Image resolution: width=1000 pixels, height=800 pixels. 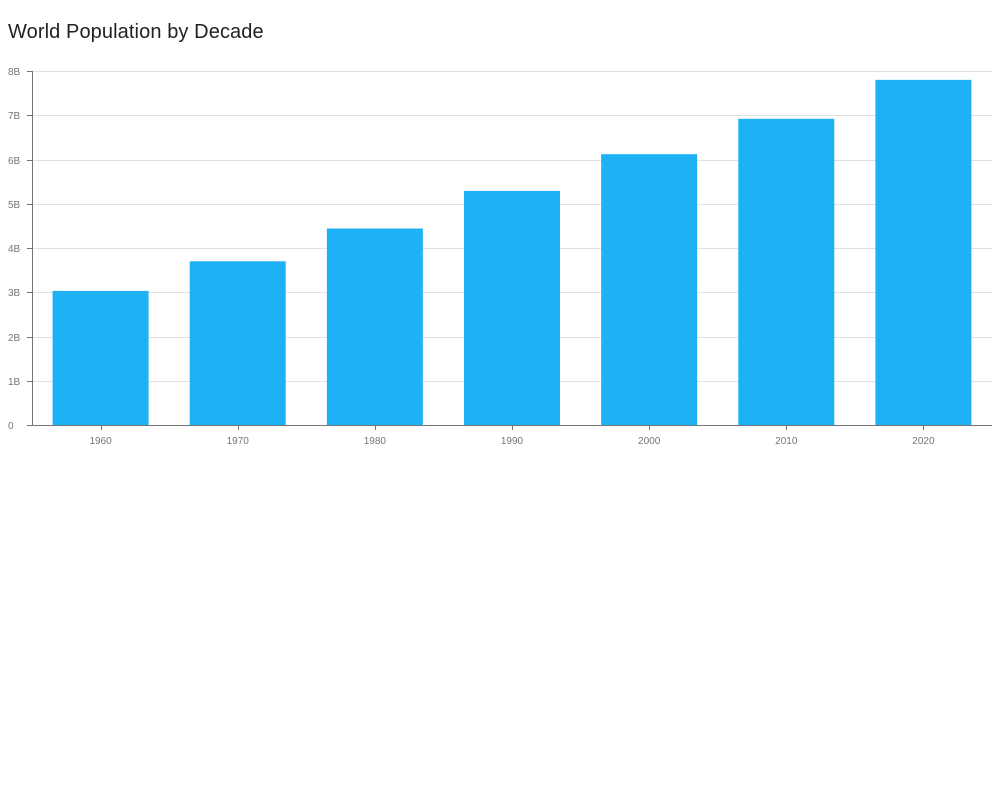 What do you see at coordinates (11, 426) in the screenshot?
I see `y-tick-label: 0` at bounding box center [11, 426].